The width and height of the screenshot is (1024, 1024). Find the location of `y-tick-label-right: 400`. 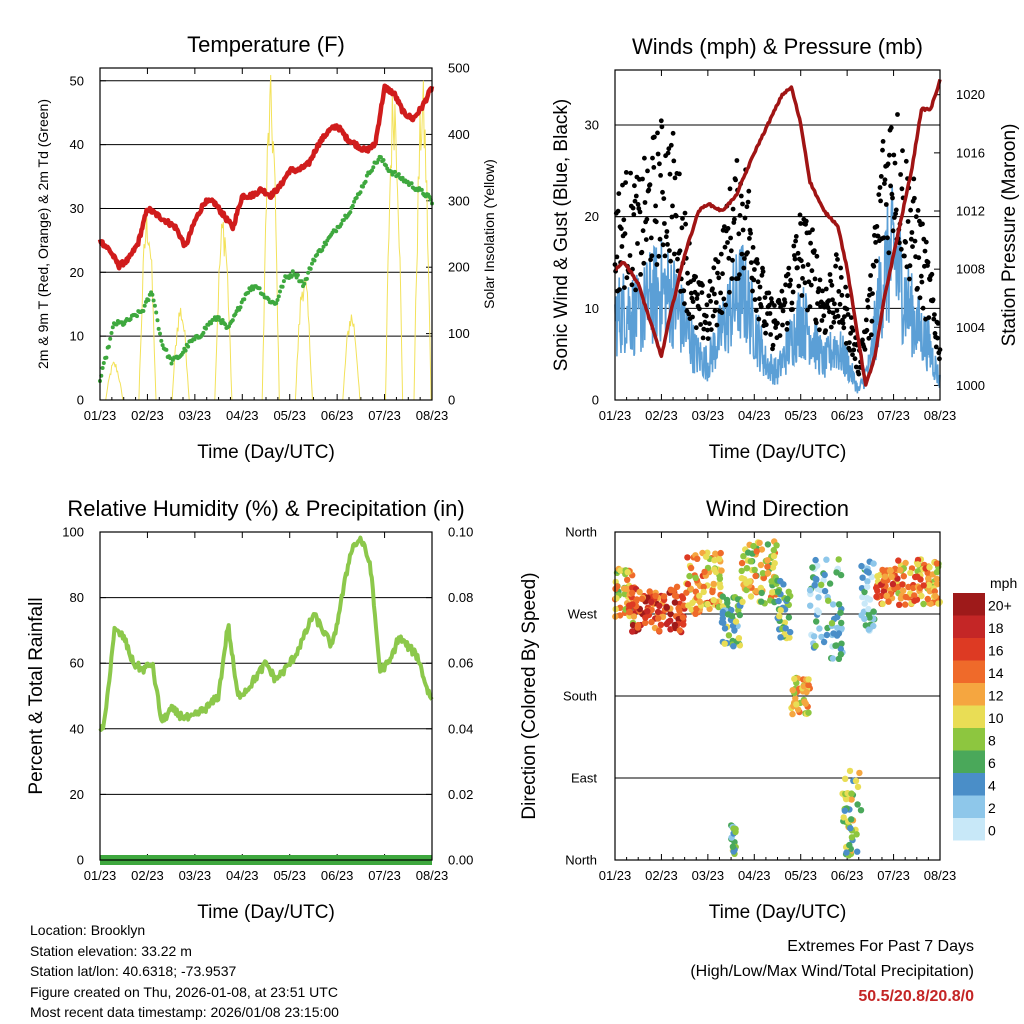

y-tick-label-right: 400 is located at coordinates (459, 134).